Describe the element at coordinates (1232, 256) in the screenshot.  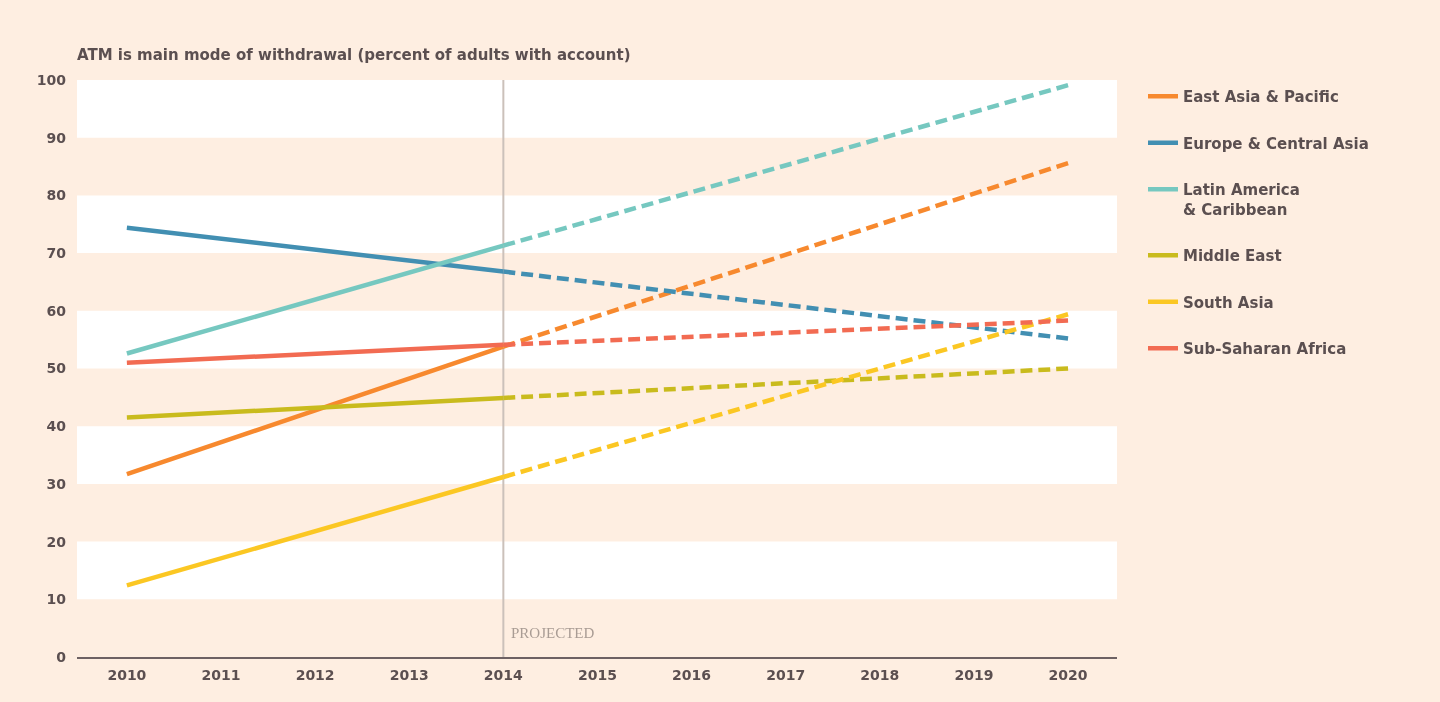
I see `legend-label: Middle East` at that location.